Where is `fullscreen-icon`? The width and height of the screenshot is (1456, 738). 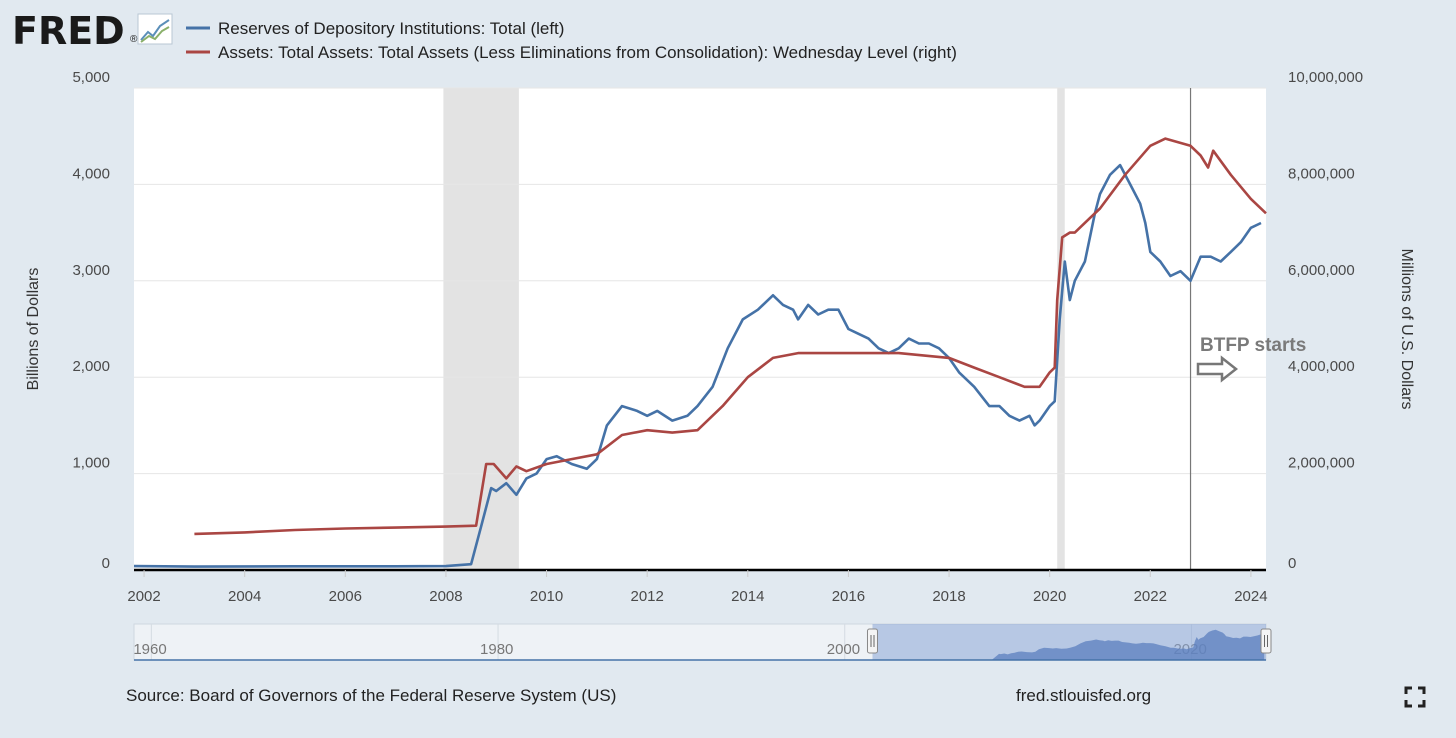 fullscreen-icon is located at coordinates (1415, 697).